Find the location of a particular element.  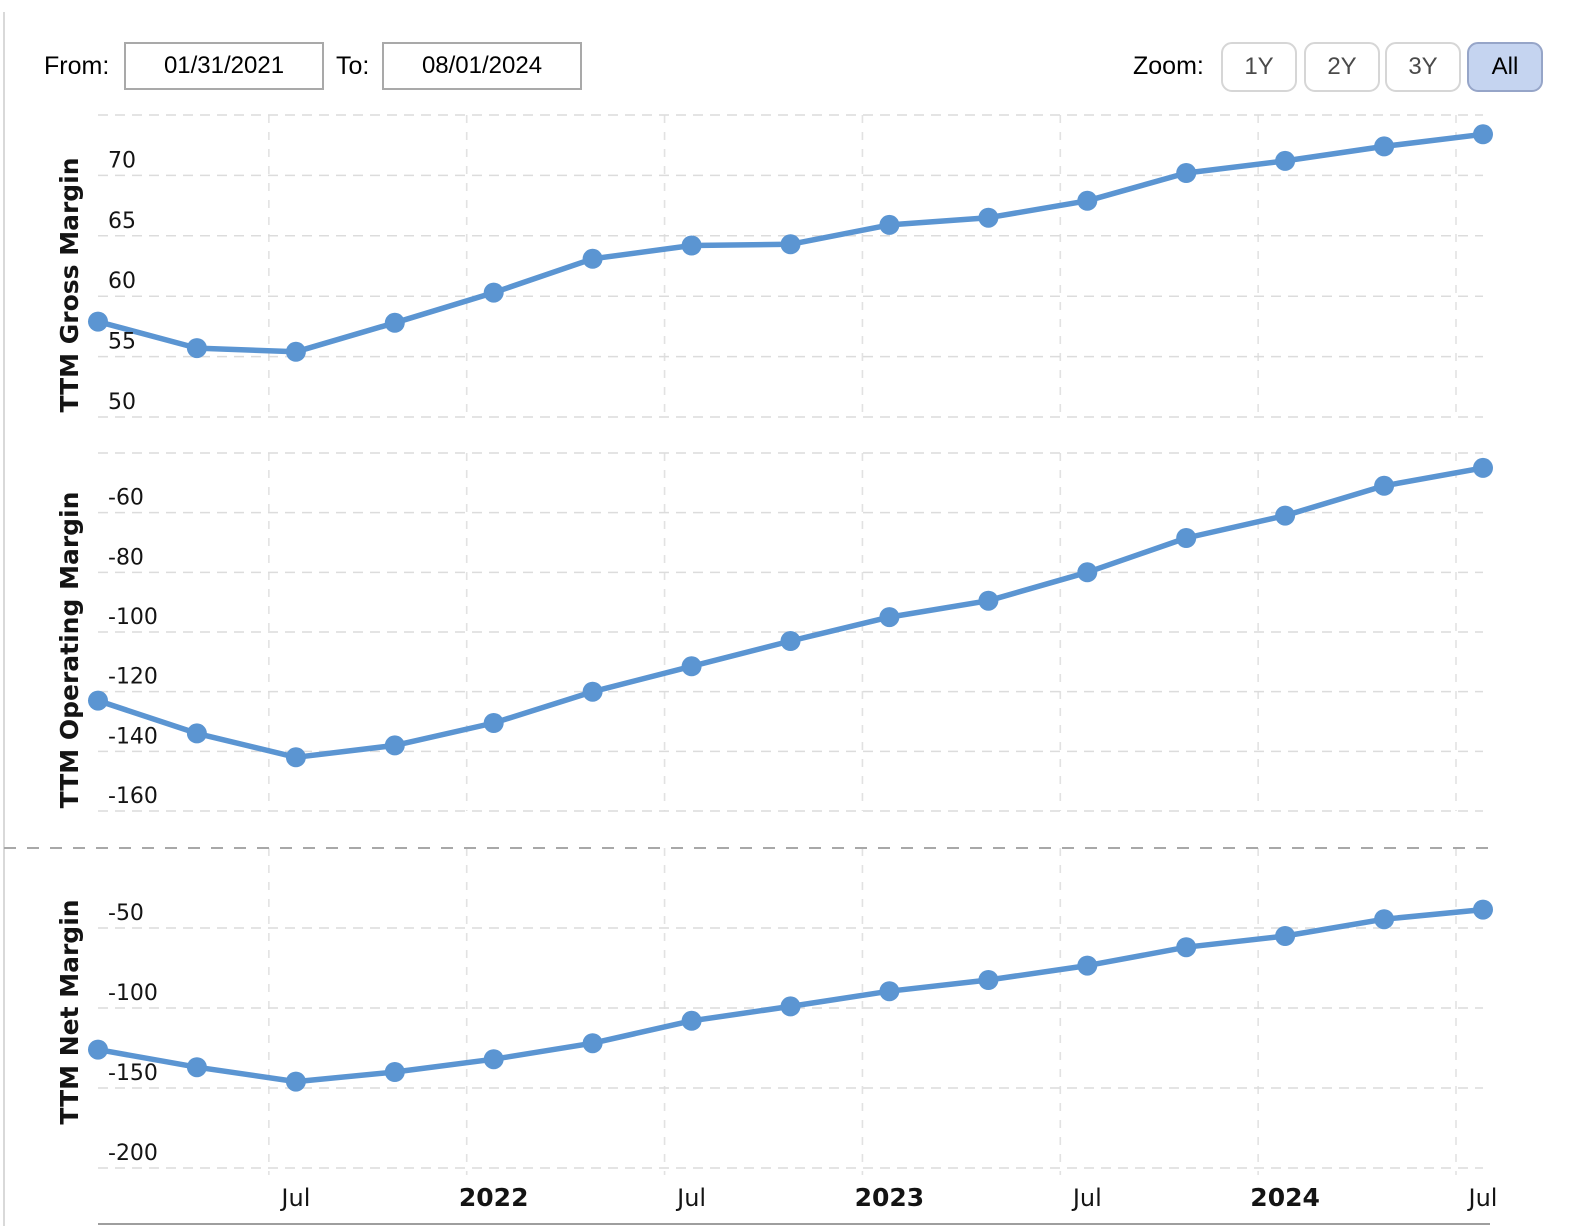

y-axis-title: TTM Gross Margin is located at coordinates (69, 284).